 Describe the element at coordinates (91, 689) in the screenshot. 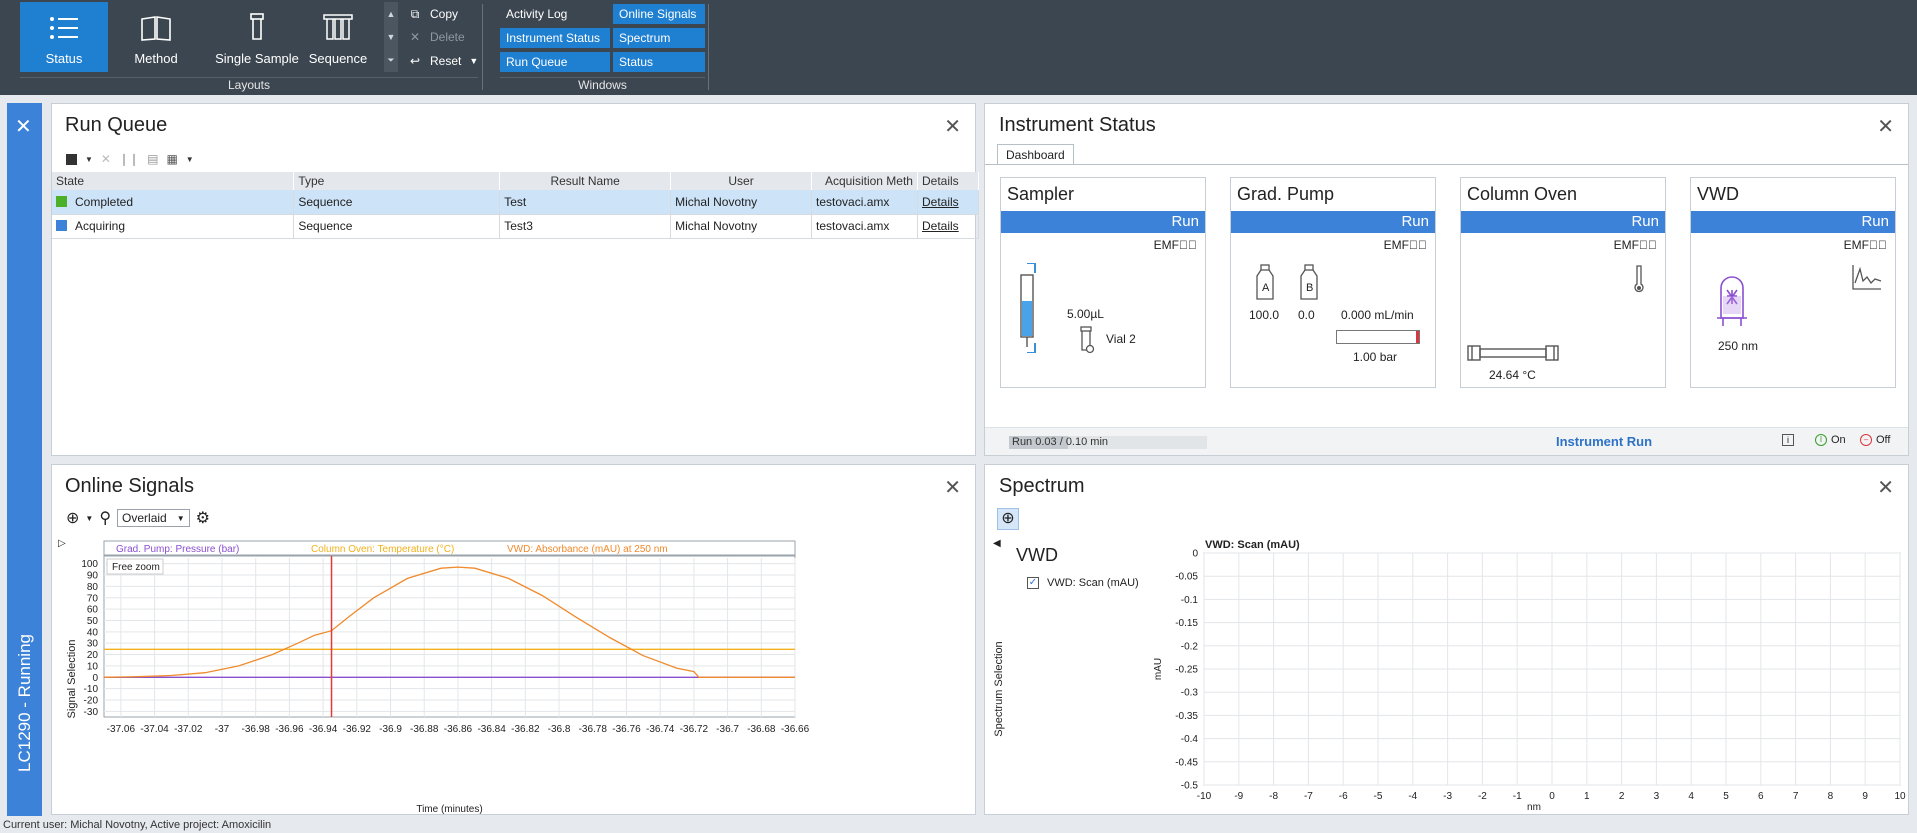

I see `y-tick-label: -10` at that location.